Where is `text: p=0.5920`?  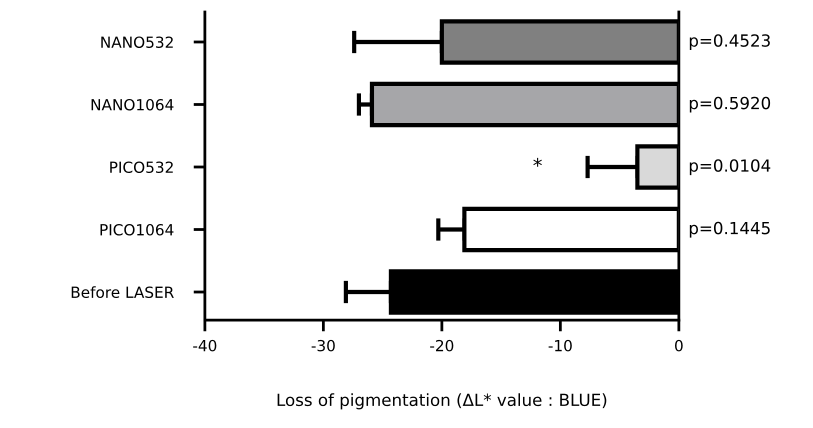
text: p=0.5920 is located at coordinates (730, 104).